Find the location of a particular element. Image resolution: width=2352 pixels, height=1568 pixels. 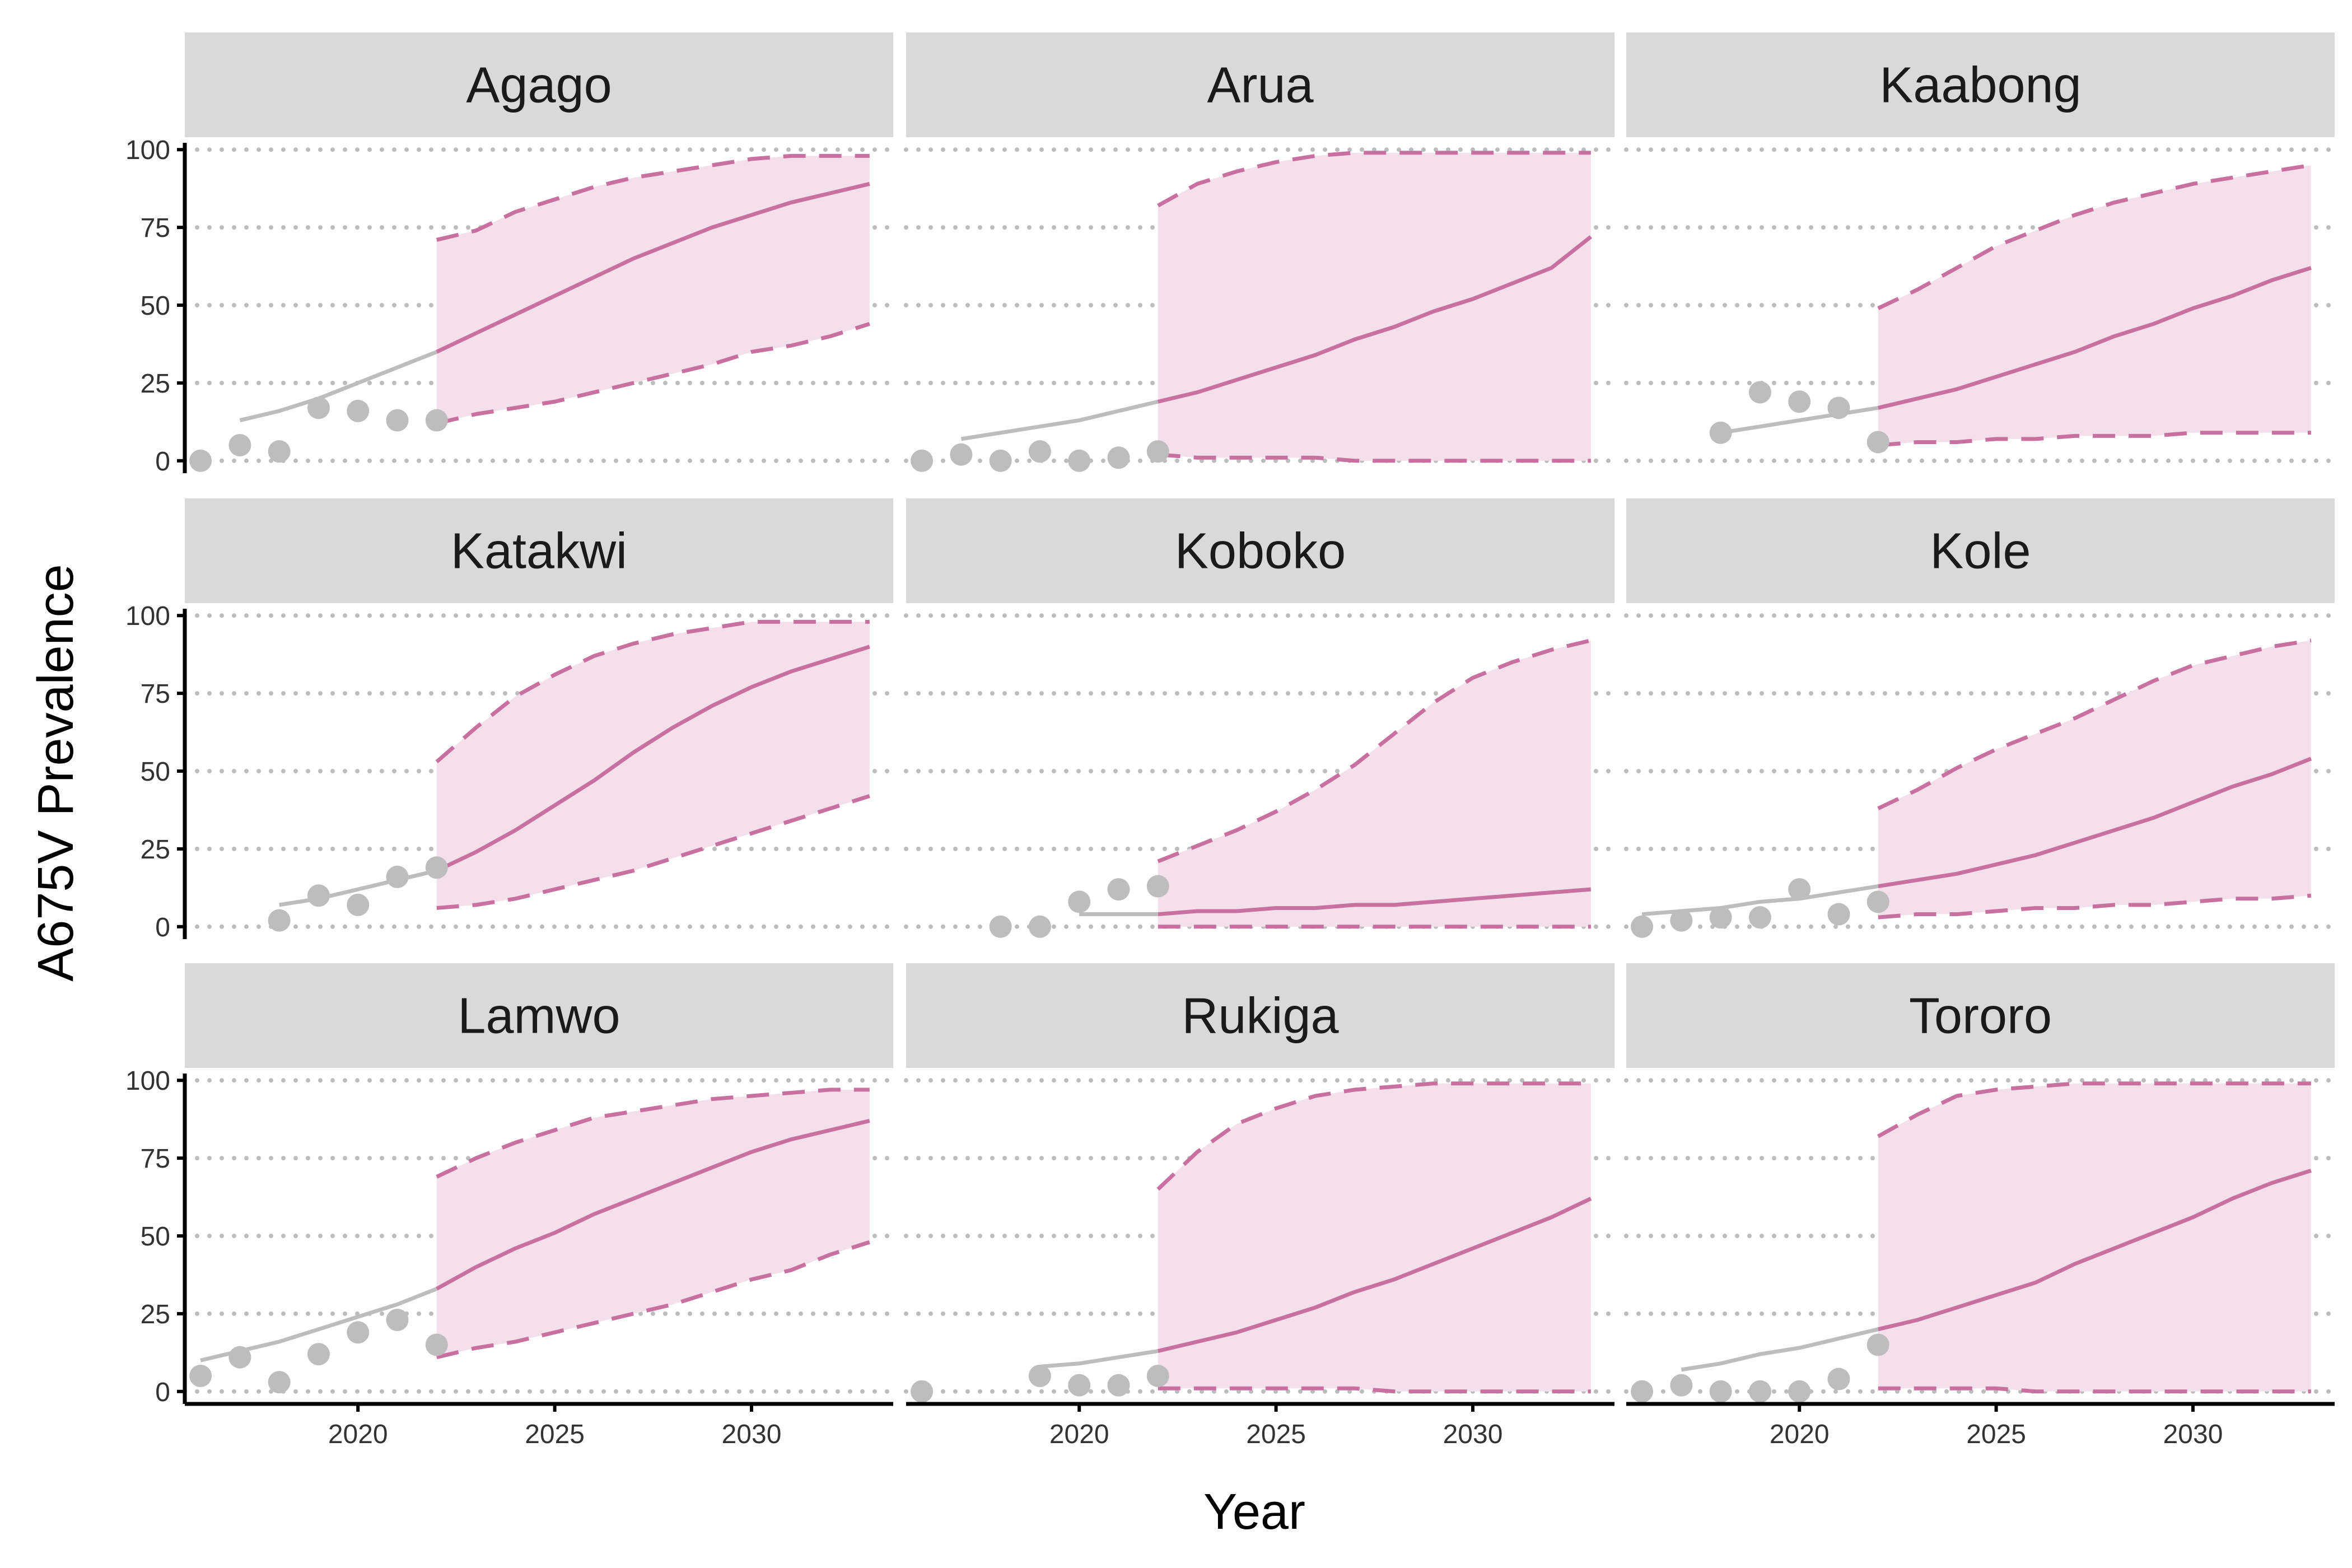

y-tick-label: 75 is located at coordinates (156, 228).